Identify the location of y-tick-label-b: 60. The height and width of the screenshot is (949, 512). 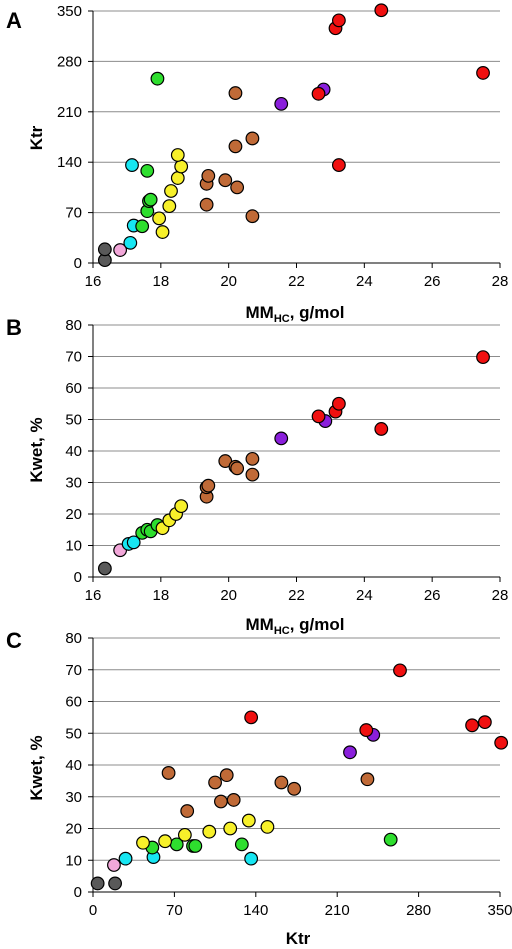
(73, 388).